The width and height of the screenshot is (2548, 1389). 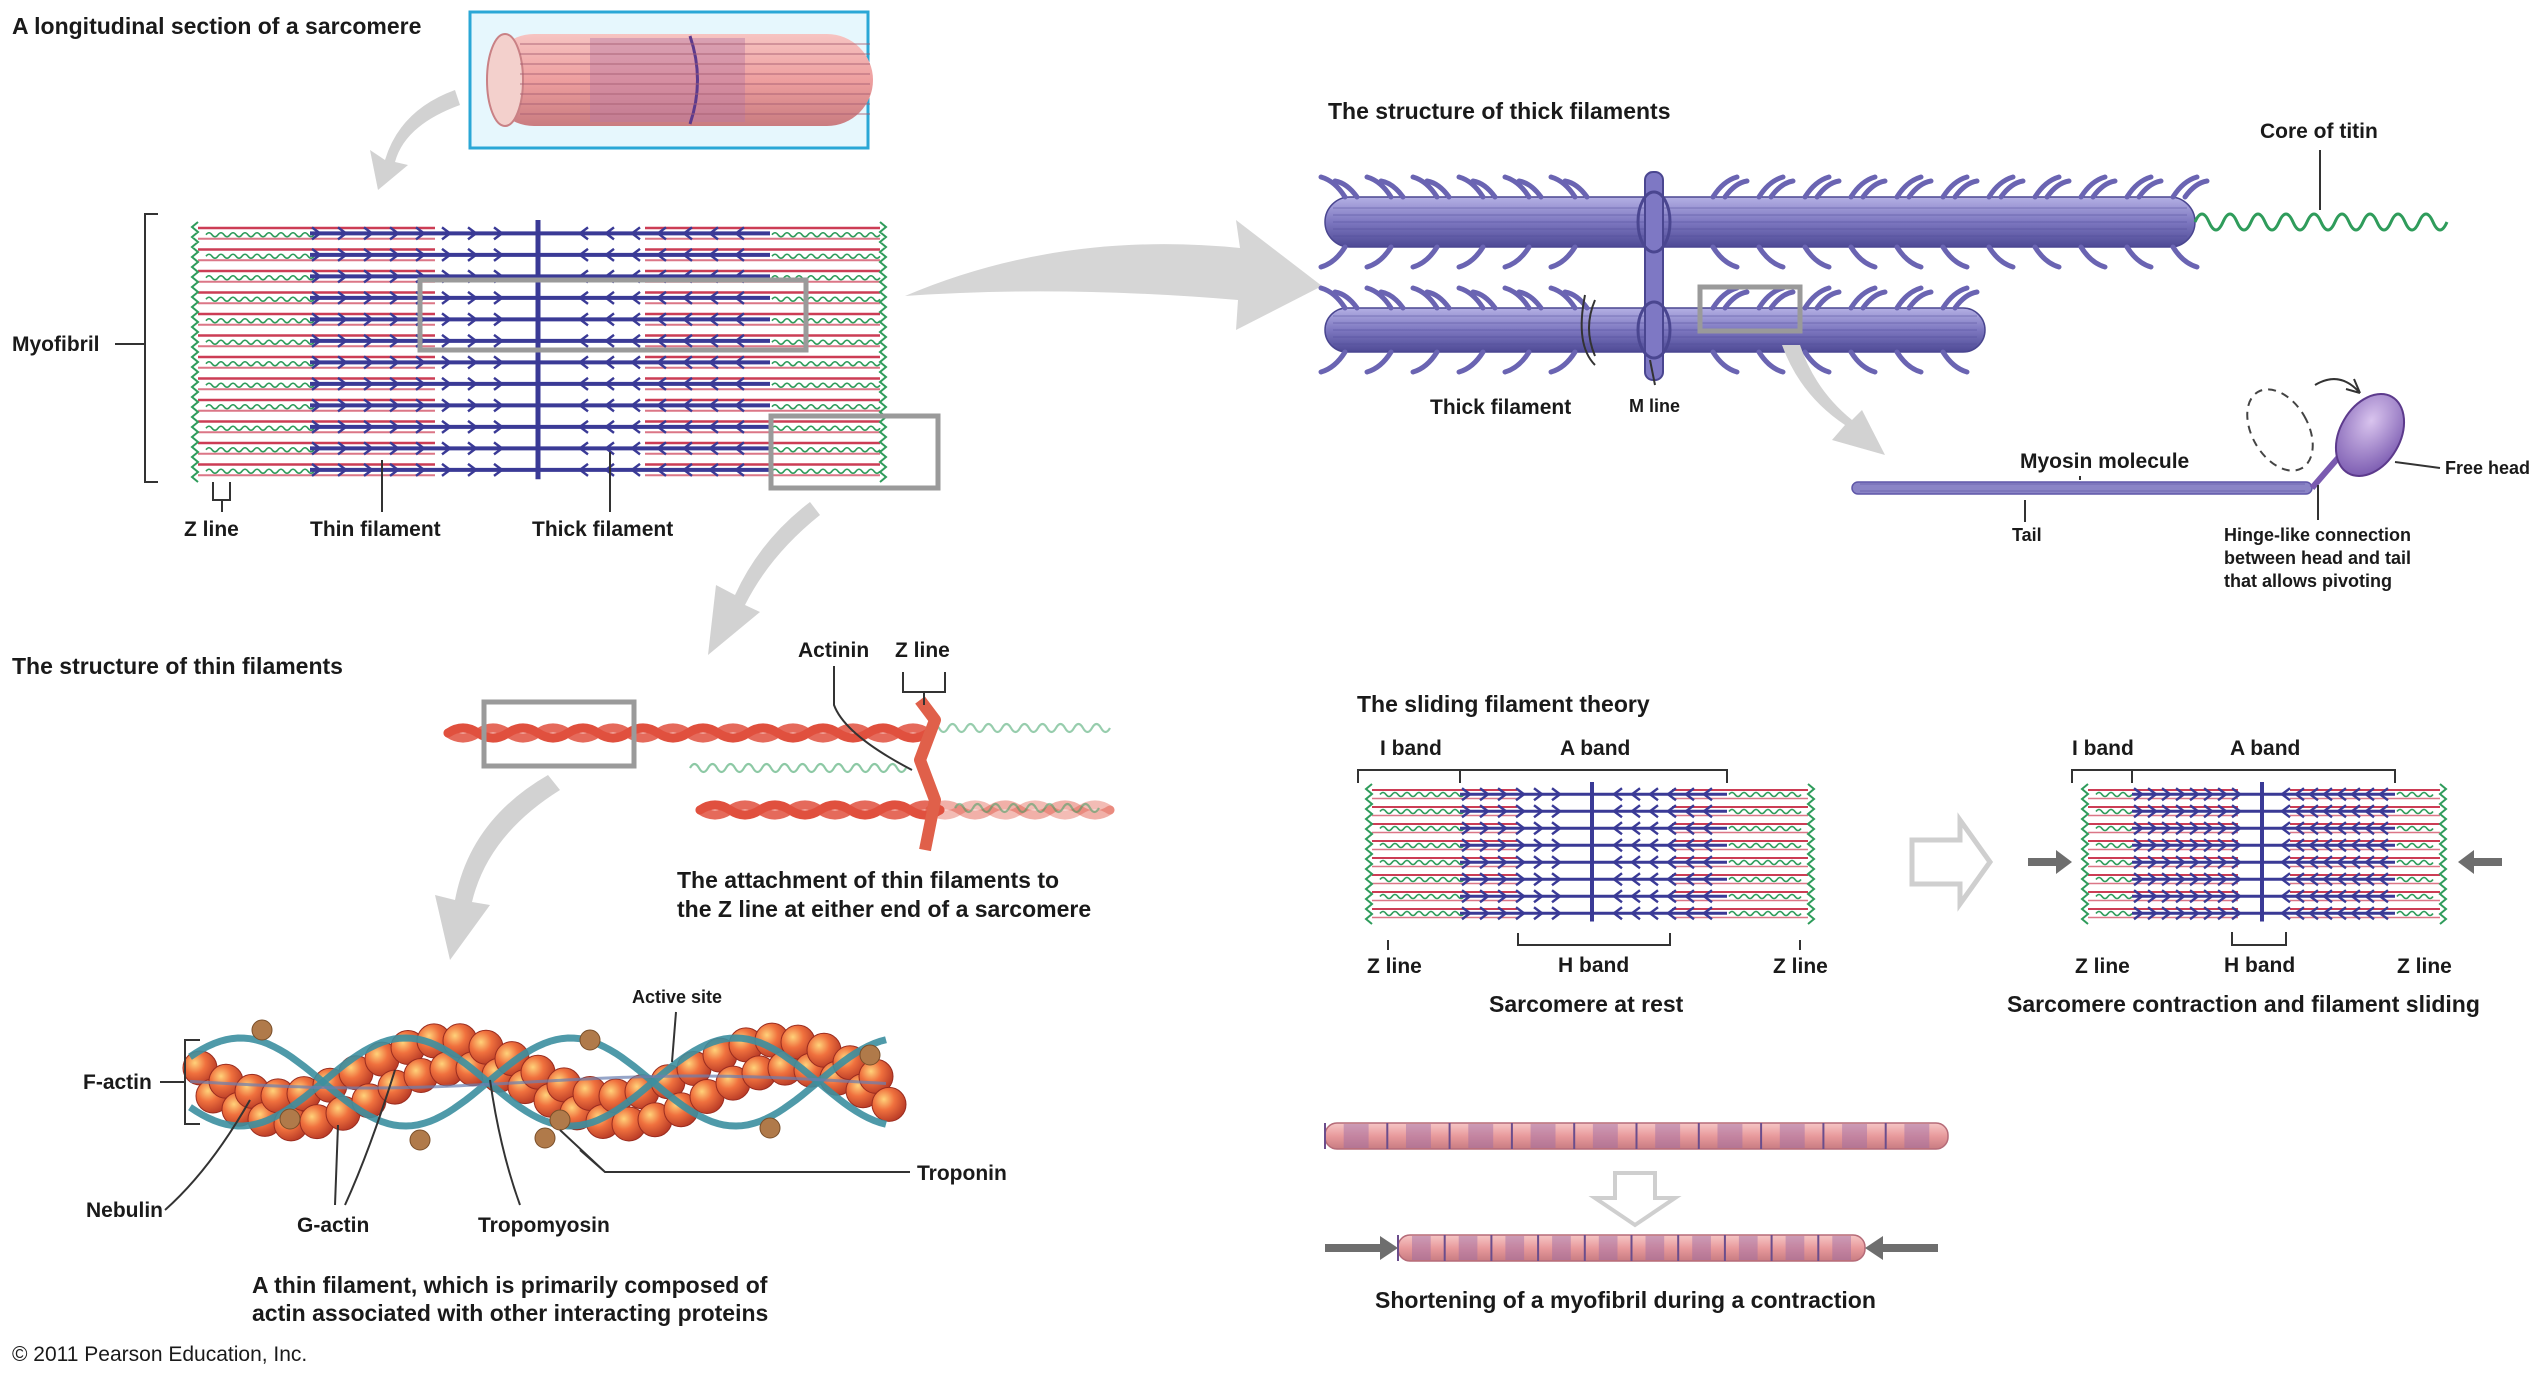 I want to click on zoom-arrow-icon, so click(x=415, y=140).